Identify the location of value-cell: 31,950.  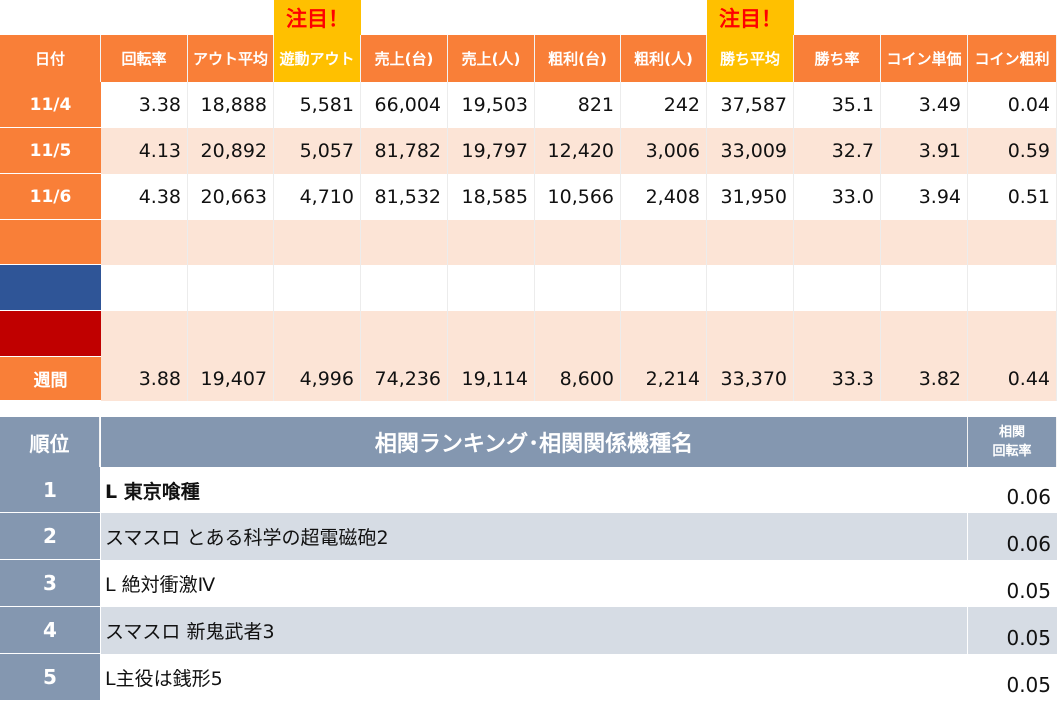
(750, 197).